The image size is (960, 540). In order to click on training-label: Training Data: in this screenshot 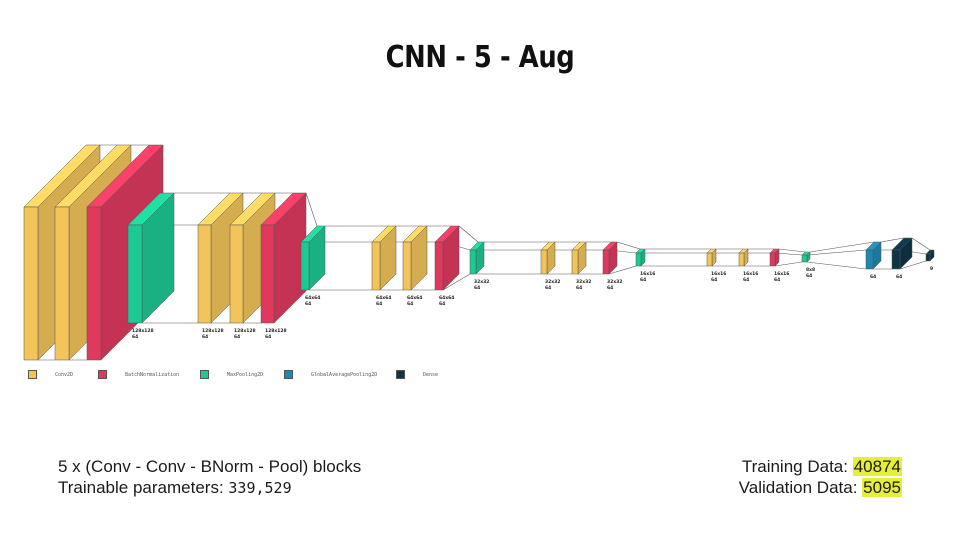, I will do `click(794, 466)`.